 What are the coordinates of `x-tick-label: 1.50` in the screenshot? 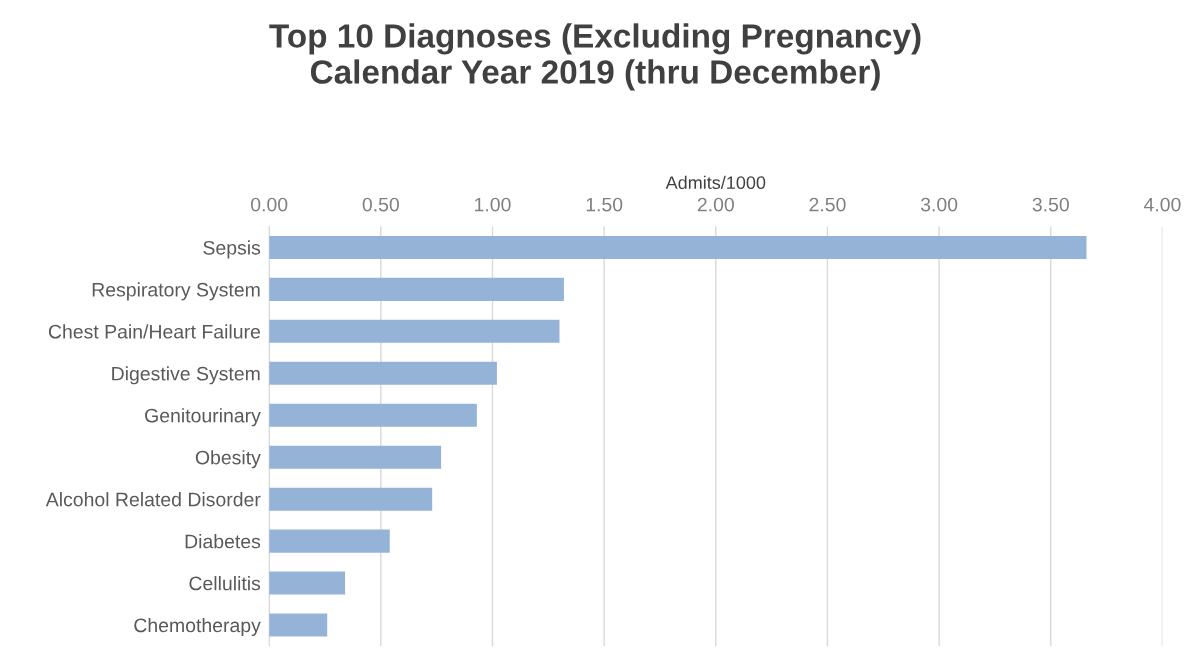 It's located at (604, 204).